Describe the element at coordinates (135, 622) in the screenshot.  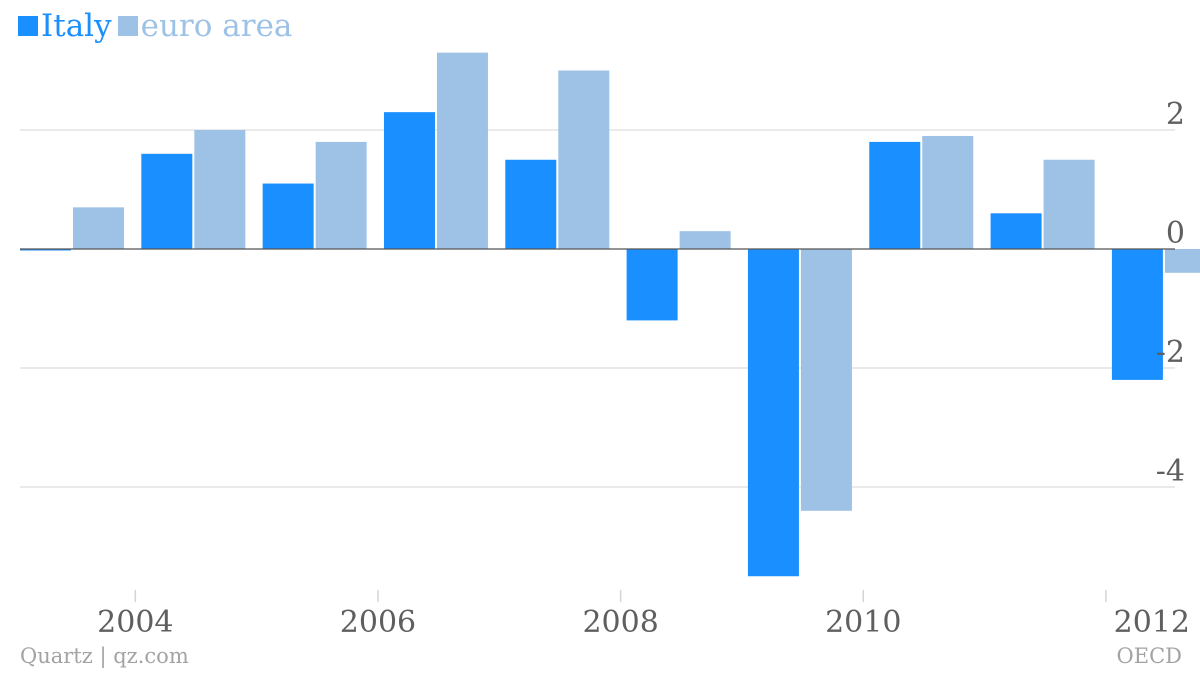
I see `x-tick-label: 2004` at that location.